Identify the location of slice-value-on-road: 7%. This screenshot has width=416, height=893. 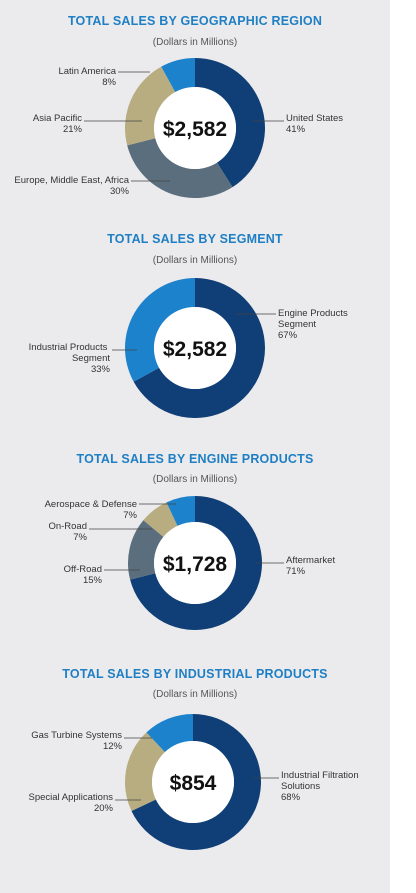
(80, 537).